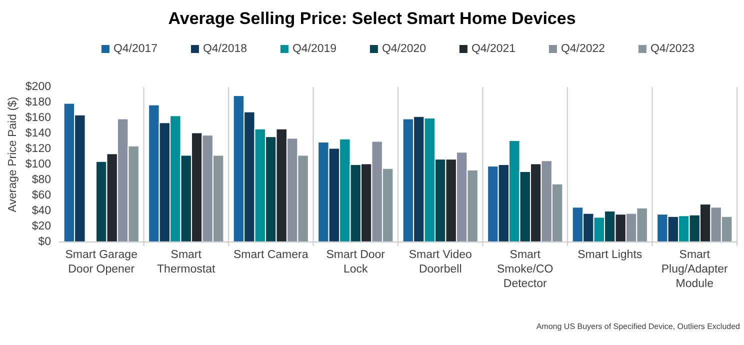 This screenshot has height=345, width=744. What do you see at coordinates (583, 49) in the screenshot?
I see `legend-label: Q4/2022` at bounding box center [583, 49].